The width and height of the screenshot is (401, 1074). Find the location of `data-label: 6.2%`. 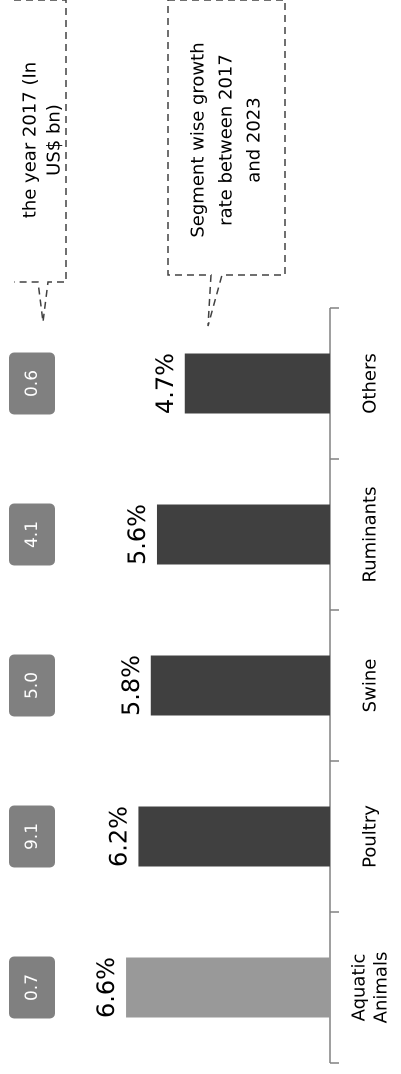

data-label: 6.2% is located at coordinates (118, 836).